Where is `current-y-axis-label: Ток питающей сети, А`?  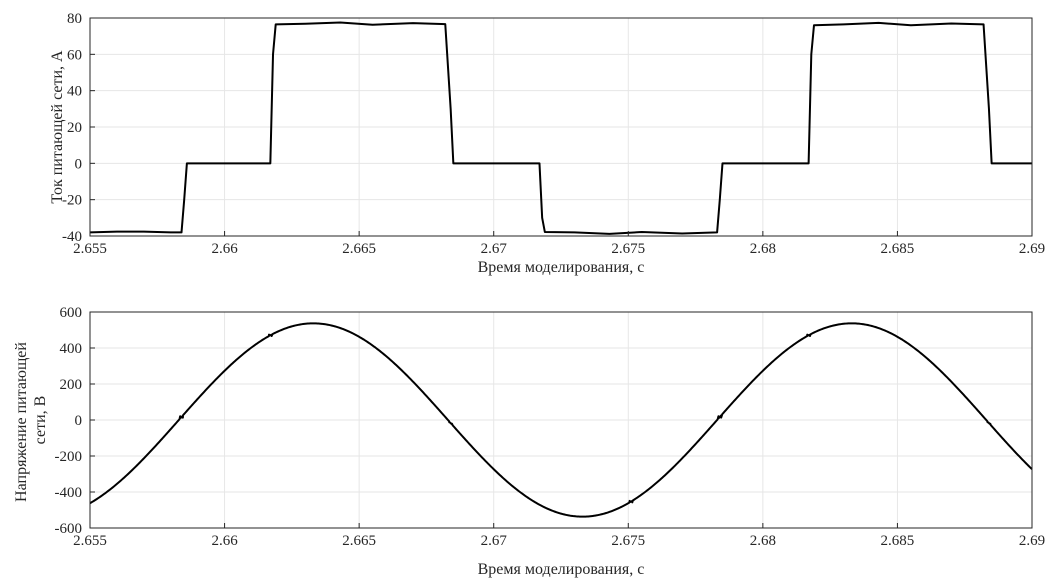
current-y-axis-label: Ток питающей сети, А is located at coordinates (57, 127).